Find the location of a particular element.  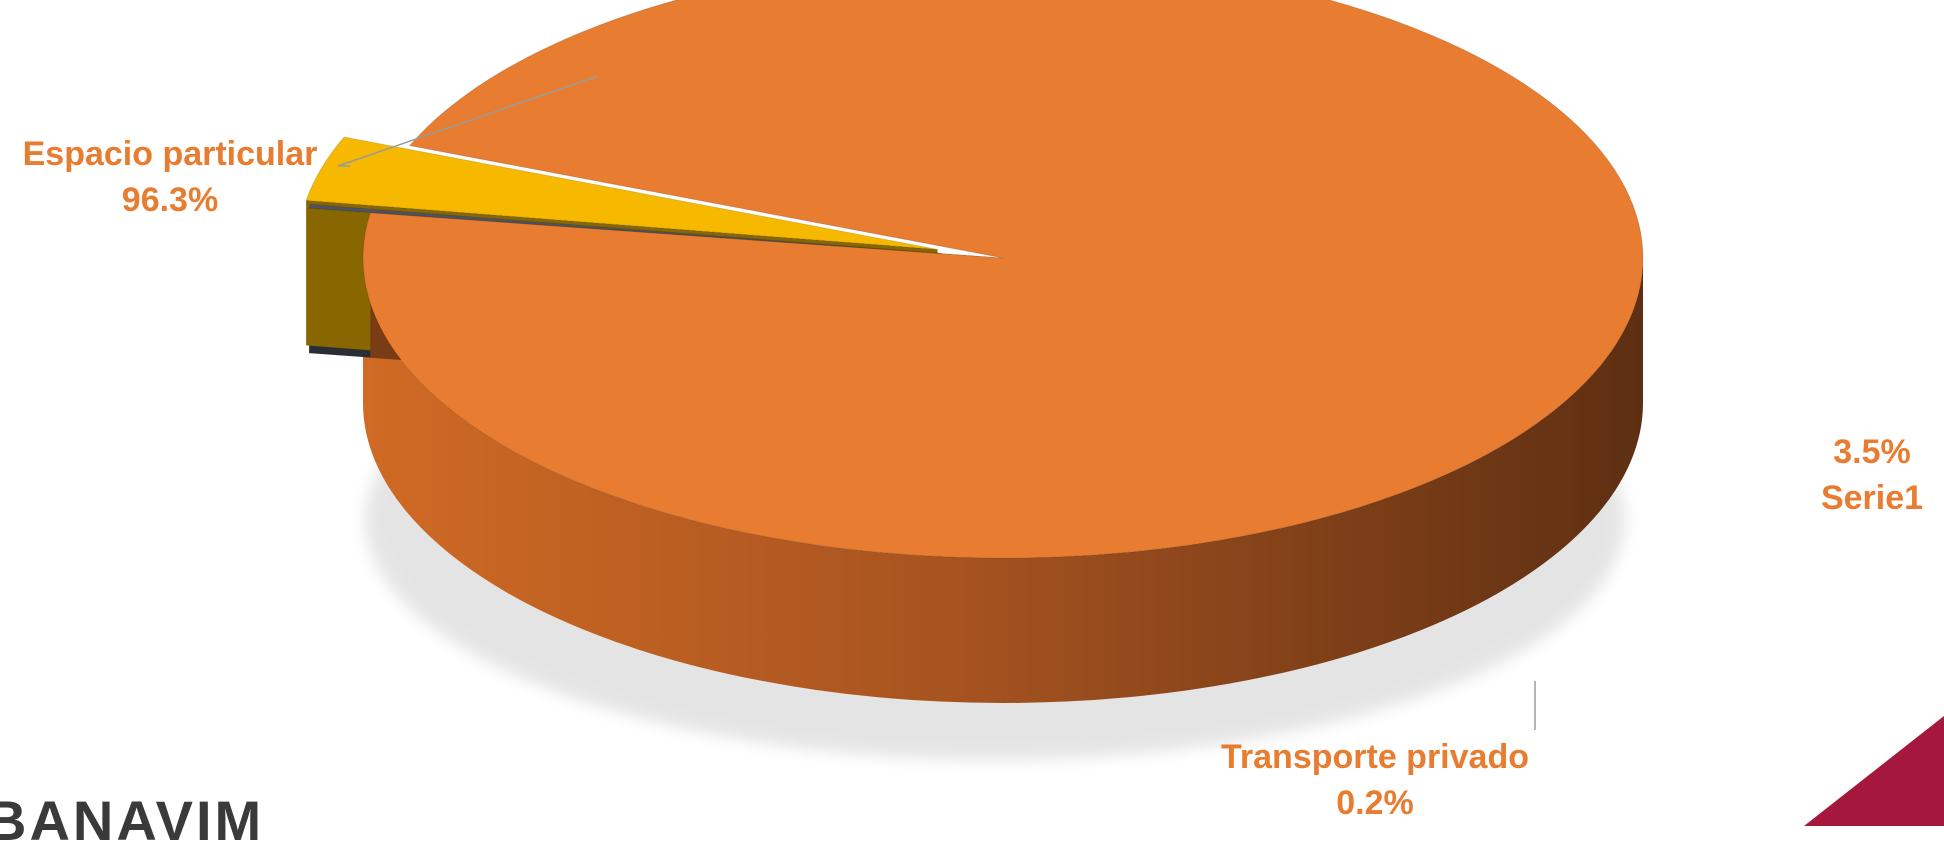

slice-label-transporte-privado: Transporte privado 0.2% is located at coordinates (1375, 781).